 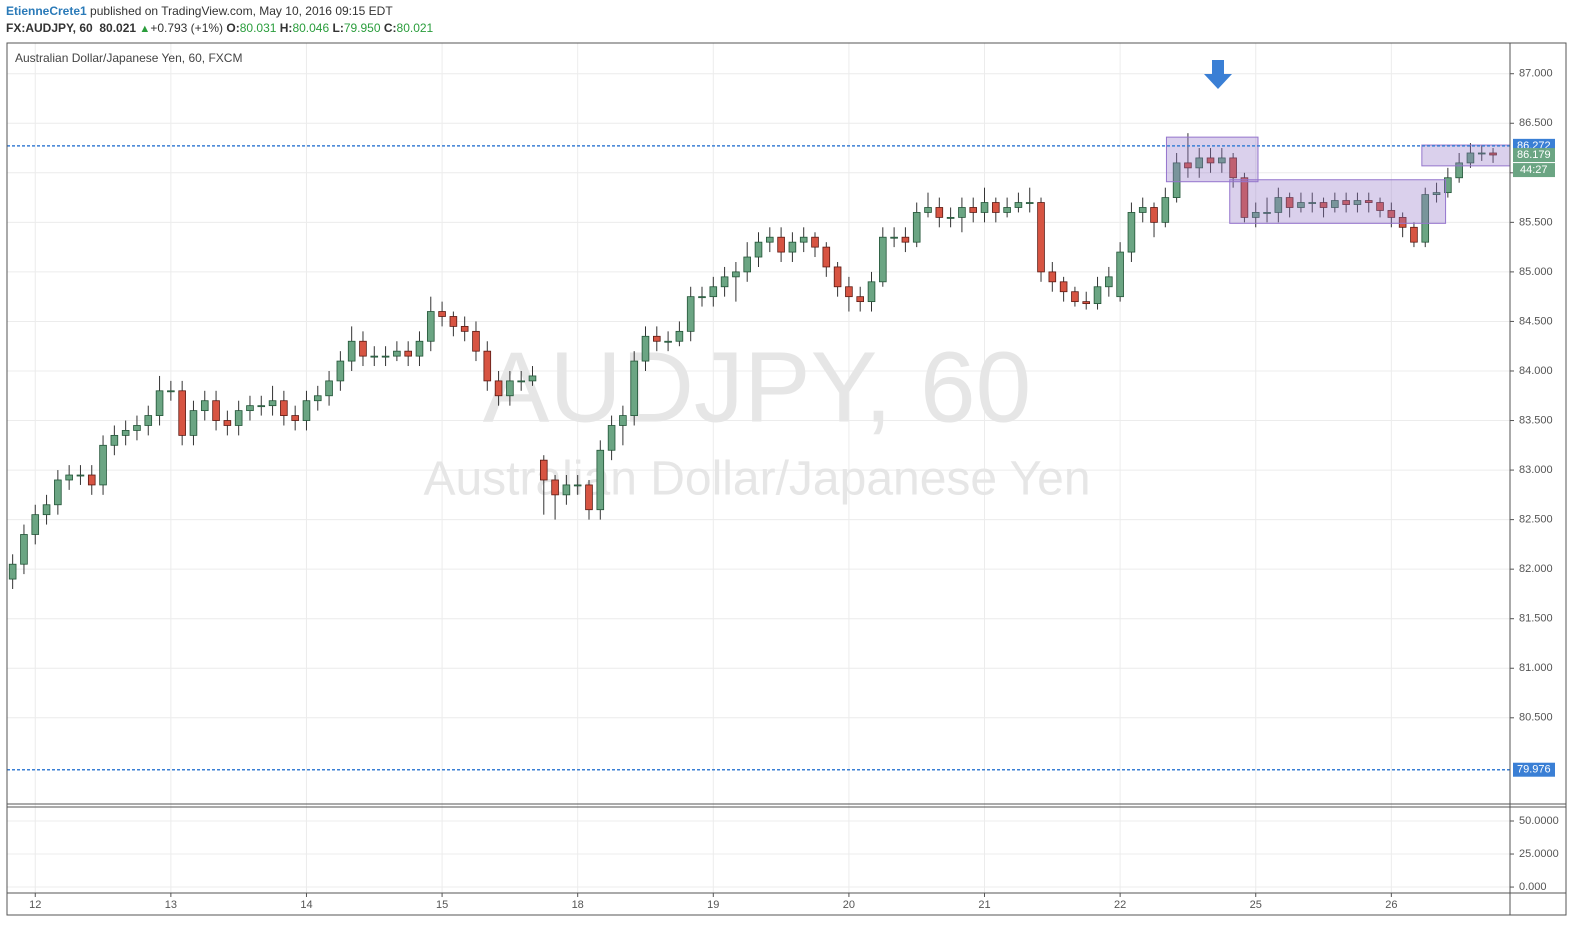 What do you see at coordinates (286, 28) in the screenshot?
I see `high-label: H:` at bounding box center [286, 28].